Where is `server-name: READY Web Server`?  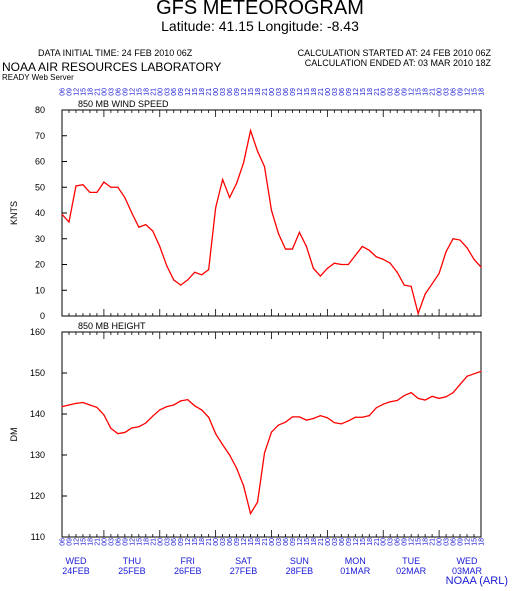 server-name: READY Web Server is located at coordinates (38, 77).